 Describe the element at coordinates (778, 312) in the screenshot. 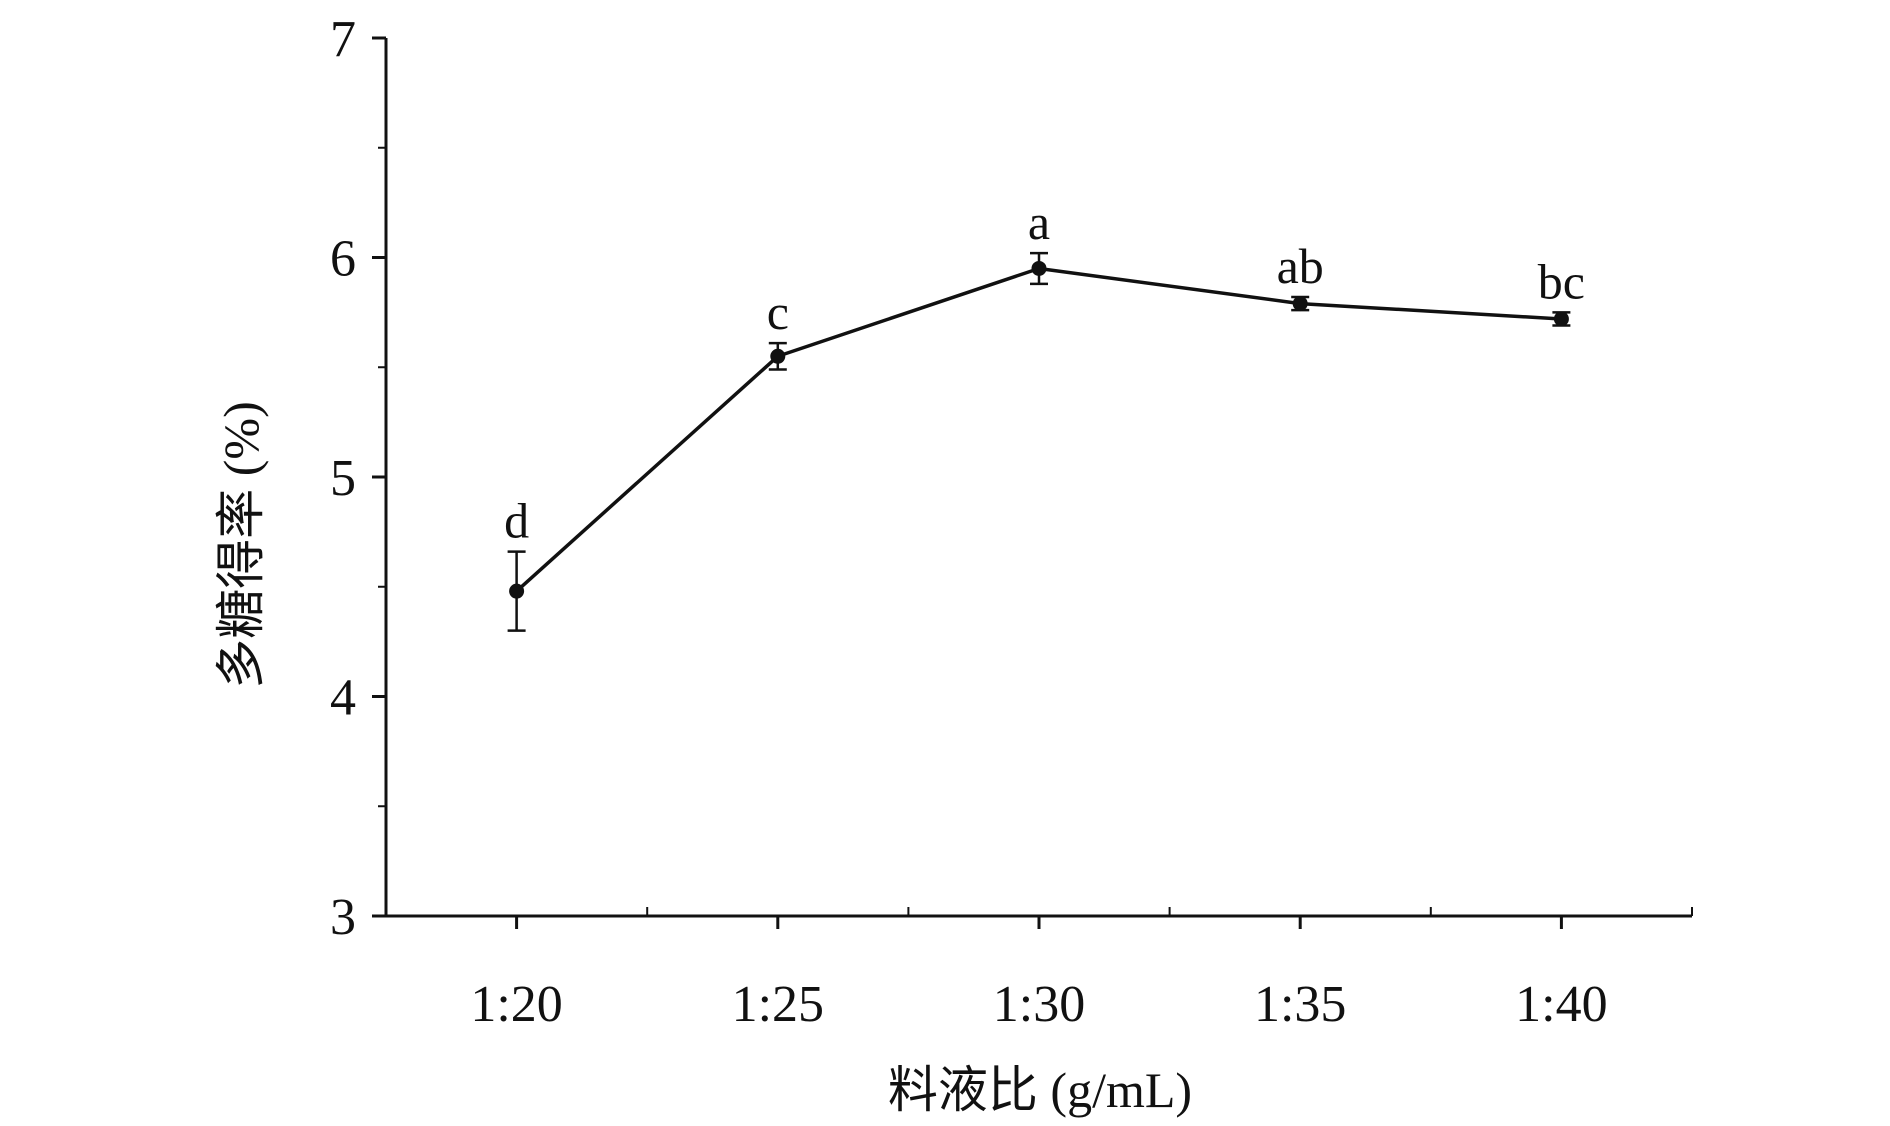

I see `significance-label: c` at that location.